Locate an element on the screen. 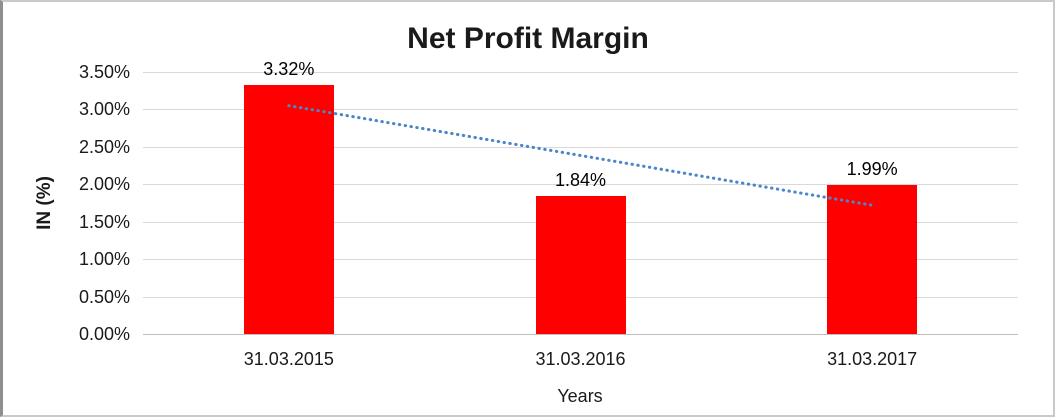 This screenshot has height=417, width=1055. bar-31.03.2017 is located at coordinates (872, 259).